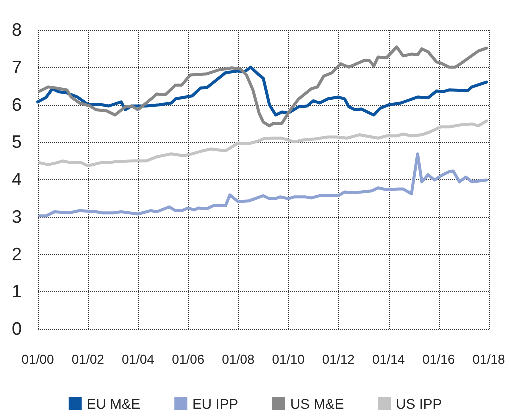 This screenshot has width=511, height=418. What do you see at coordinates (338, 359) in the screenshot?
I see `x-tick-label: 01/12` at bounding box center [338, 359].